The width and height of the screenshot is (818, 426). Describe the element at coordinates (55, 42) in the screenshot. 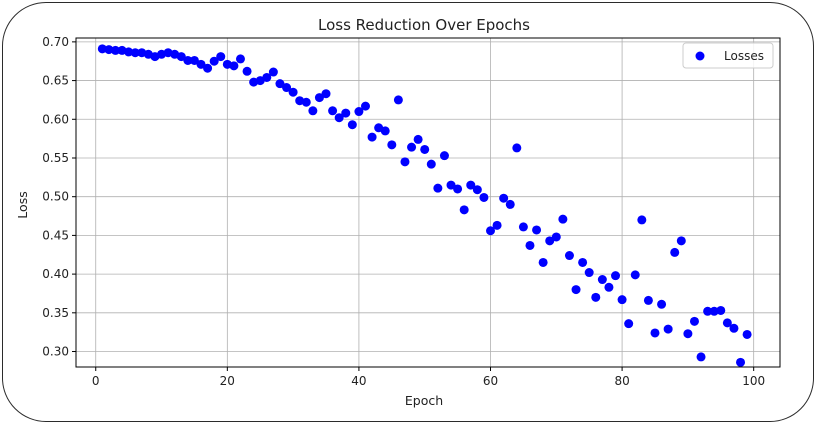

I see `y-tick-label: 0.70` at that location.